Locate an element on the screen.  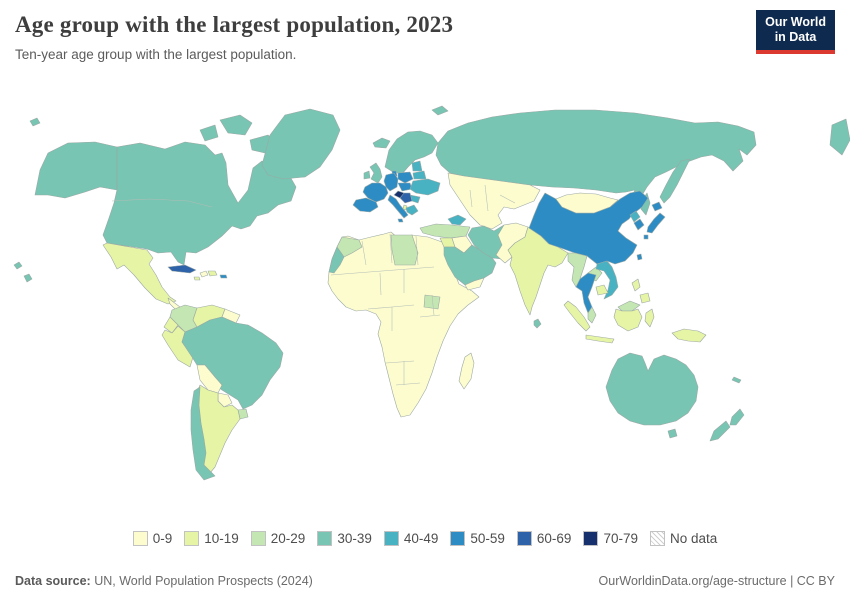
legend-label-70-79: 70-79 is located at coordinates (620, 538).